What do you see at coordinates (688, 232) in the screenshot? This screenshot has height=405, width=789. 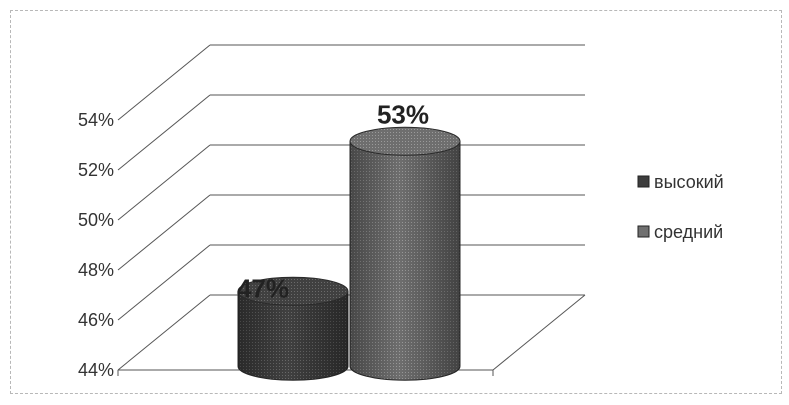 I see `legend-label: средний` at bounding box center [688, 232].